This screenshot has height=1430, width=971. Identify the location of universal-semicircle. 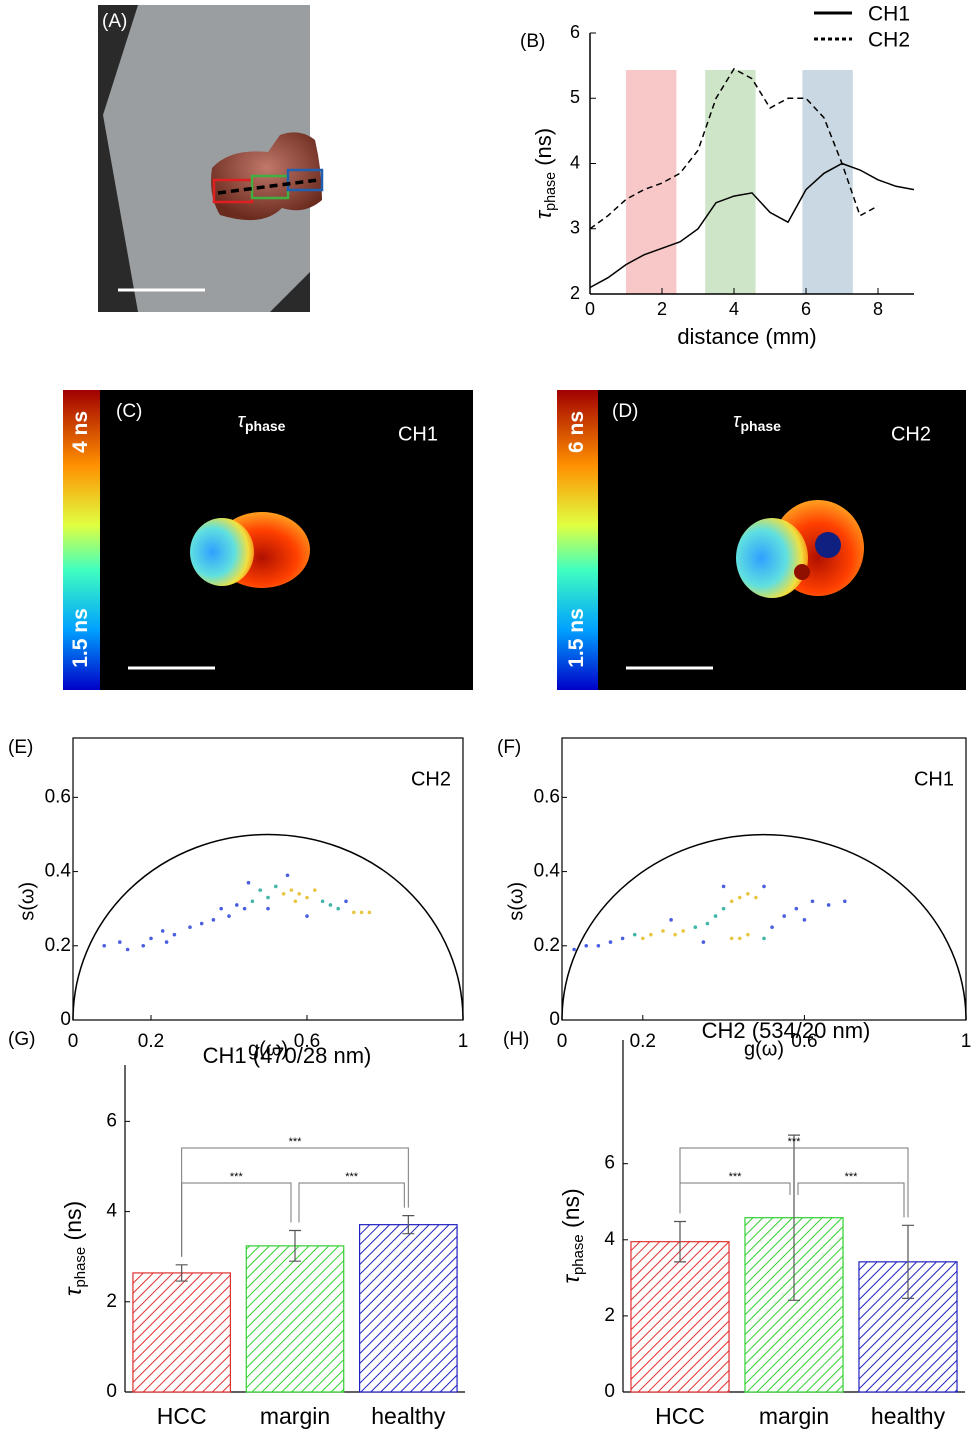
(764, 927).